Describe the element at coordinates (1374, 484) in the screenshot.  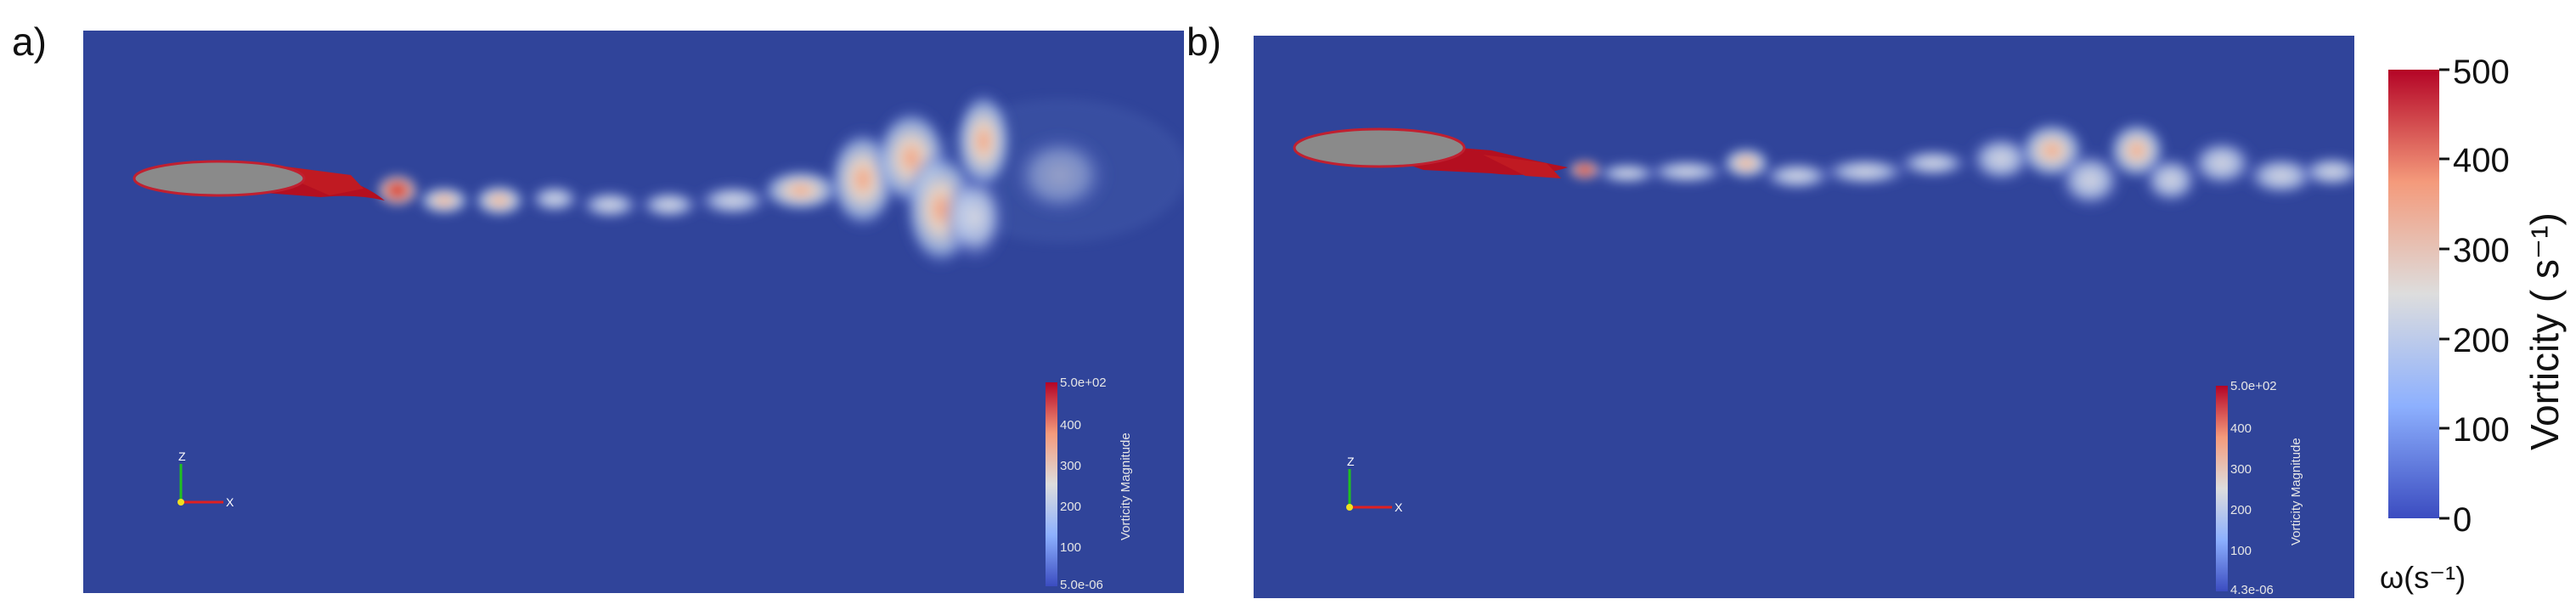
I see `axes-triad-b: Z X` at that location.